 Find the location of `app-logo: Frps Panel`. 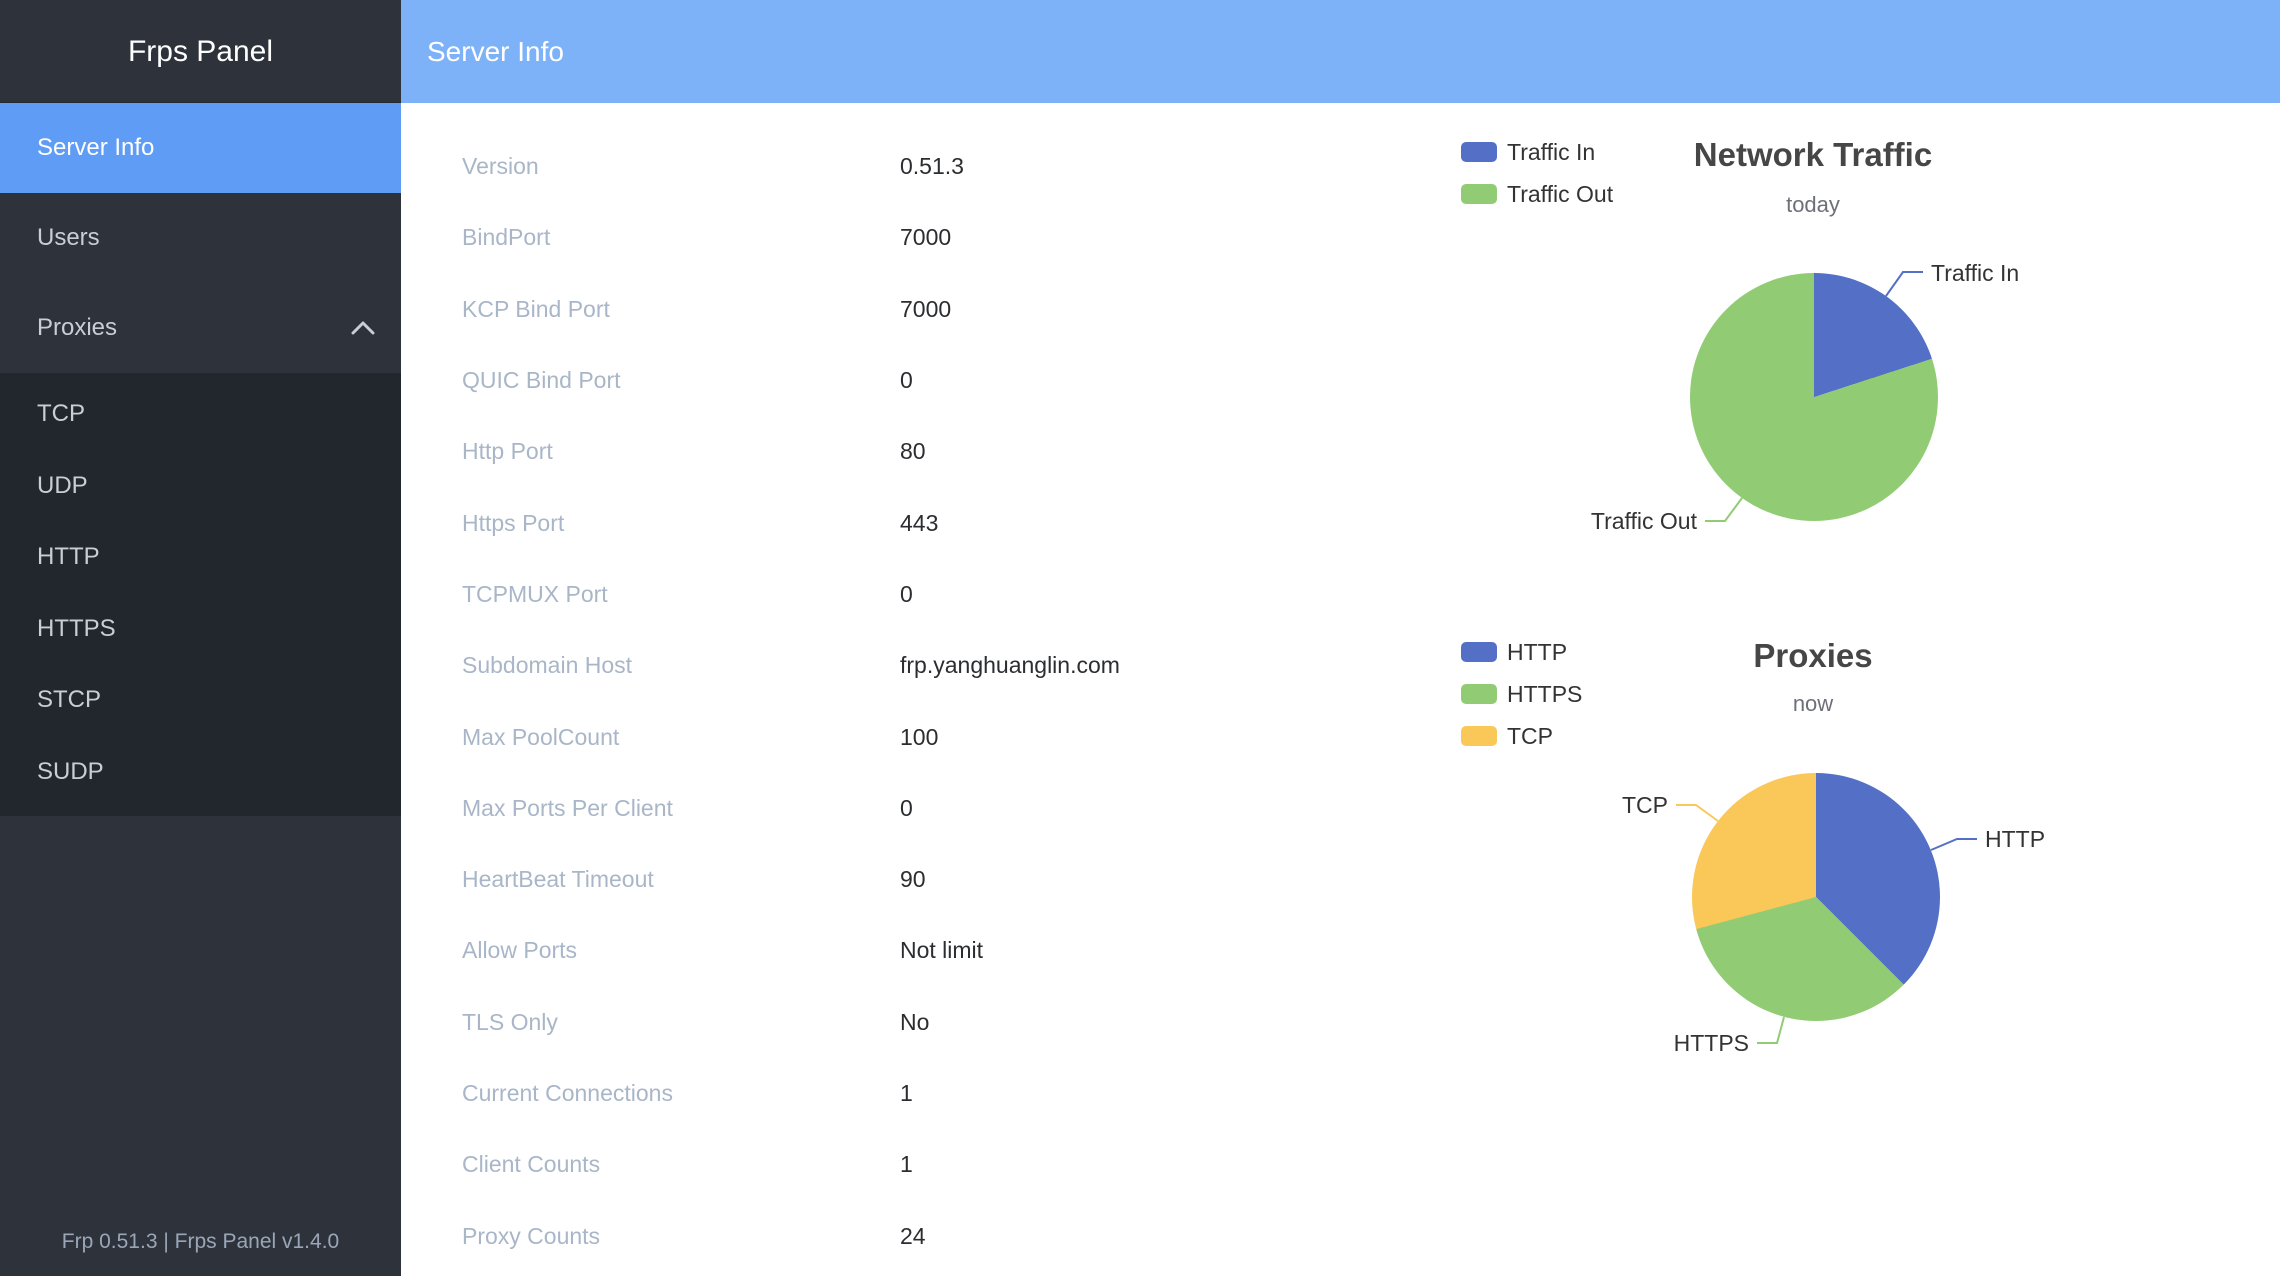

app-logo: Frps Panel is located at coordinates (200, 51).